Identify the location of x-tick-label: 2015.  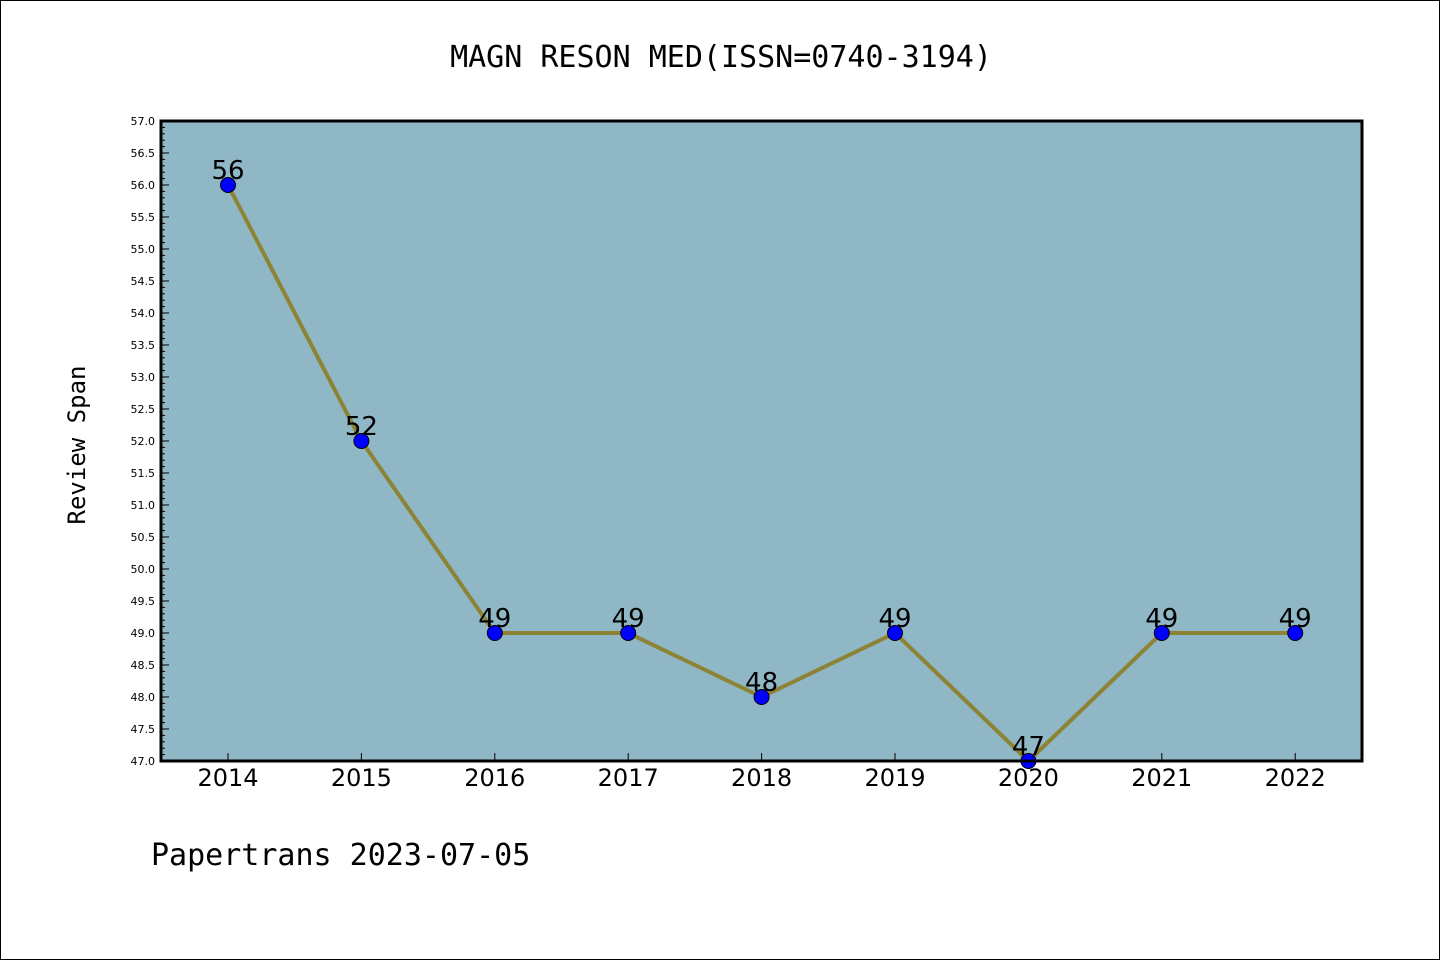
(361, 778).